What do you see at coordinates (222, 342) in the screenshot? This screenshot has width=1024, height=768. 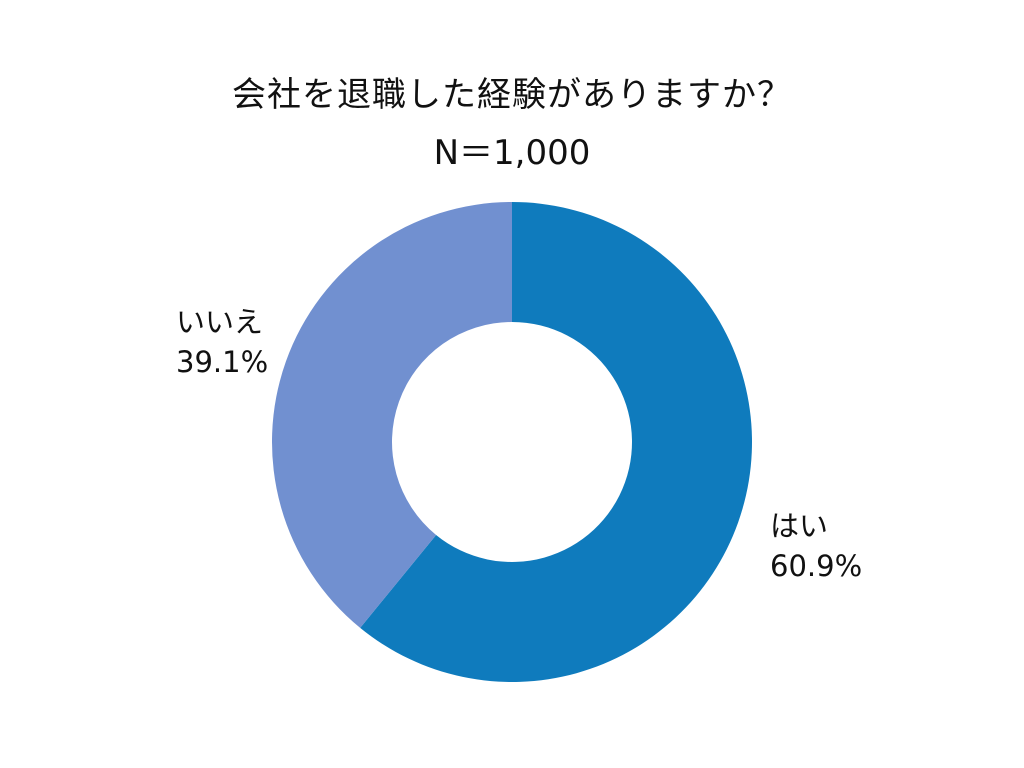 I see `slice-label-iie: いいえ 39.1%` at bounding box center [222, 342].